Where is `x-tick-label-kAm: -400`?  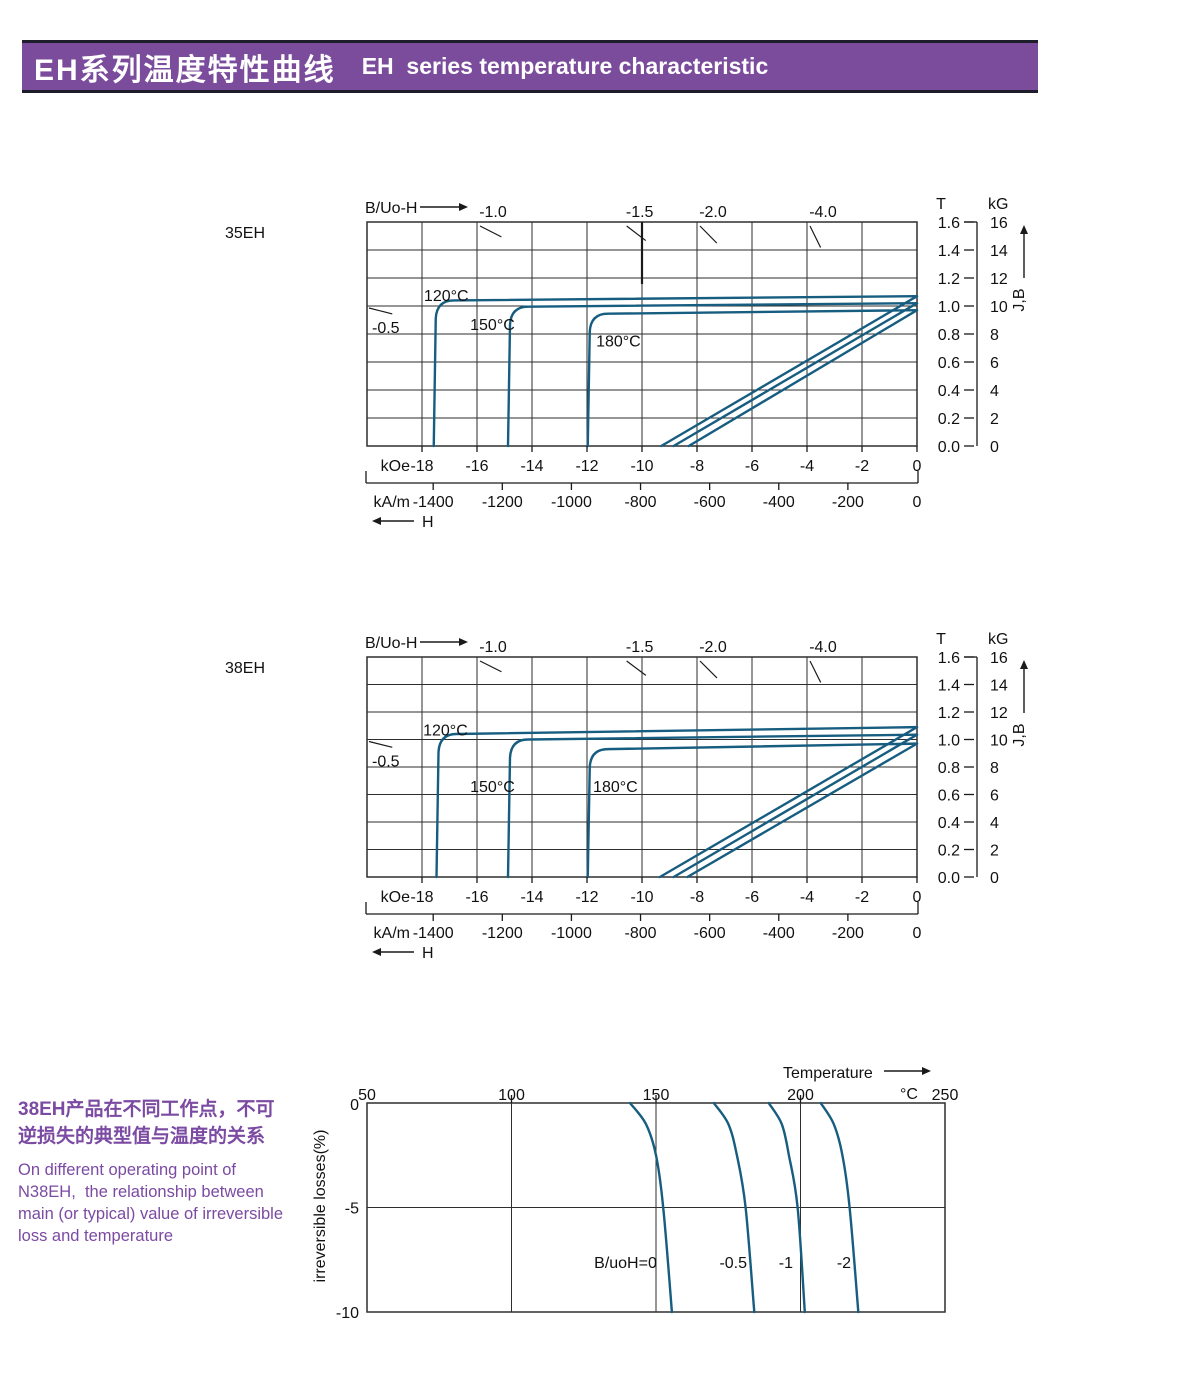
x-tick-label-kAm: -400 is located at coordinates (779, 502).